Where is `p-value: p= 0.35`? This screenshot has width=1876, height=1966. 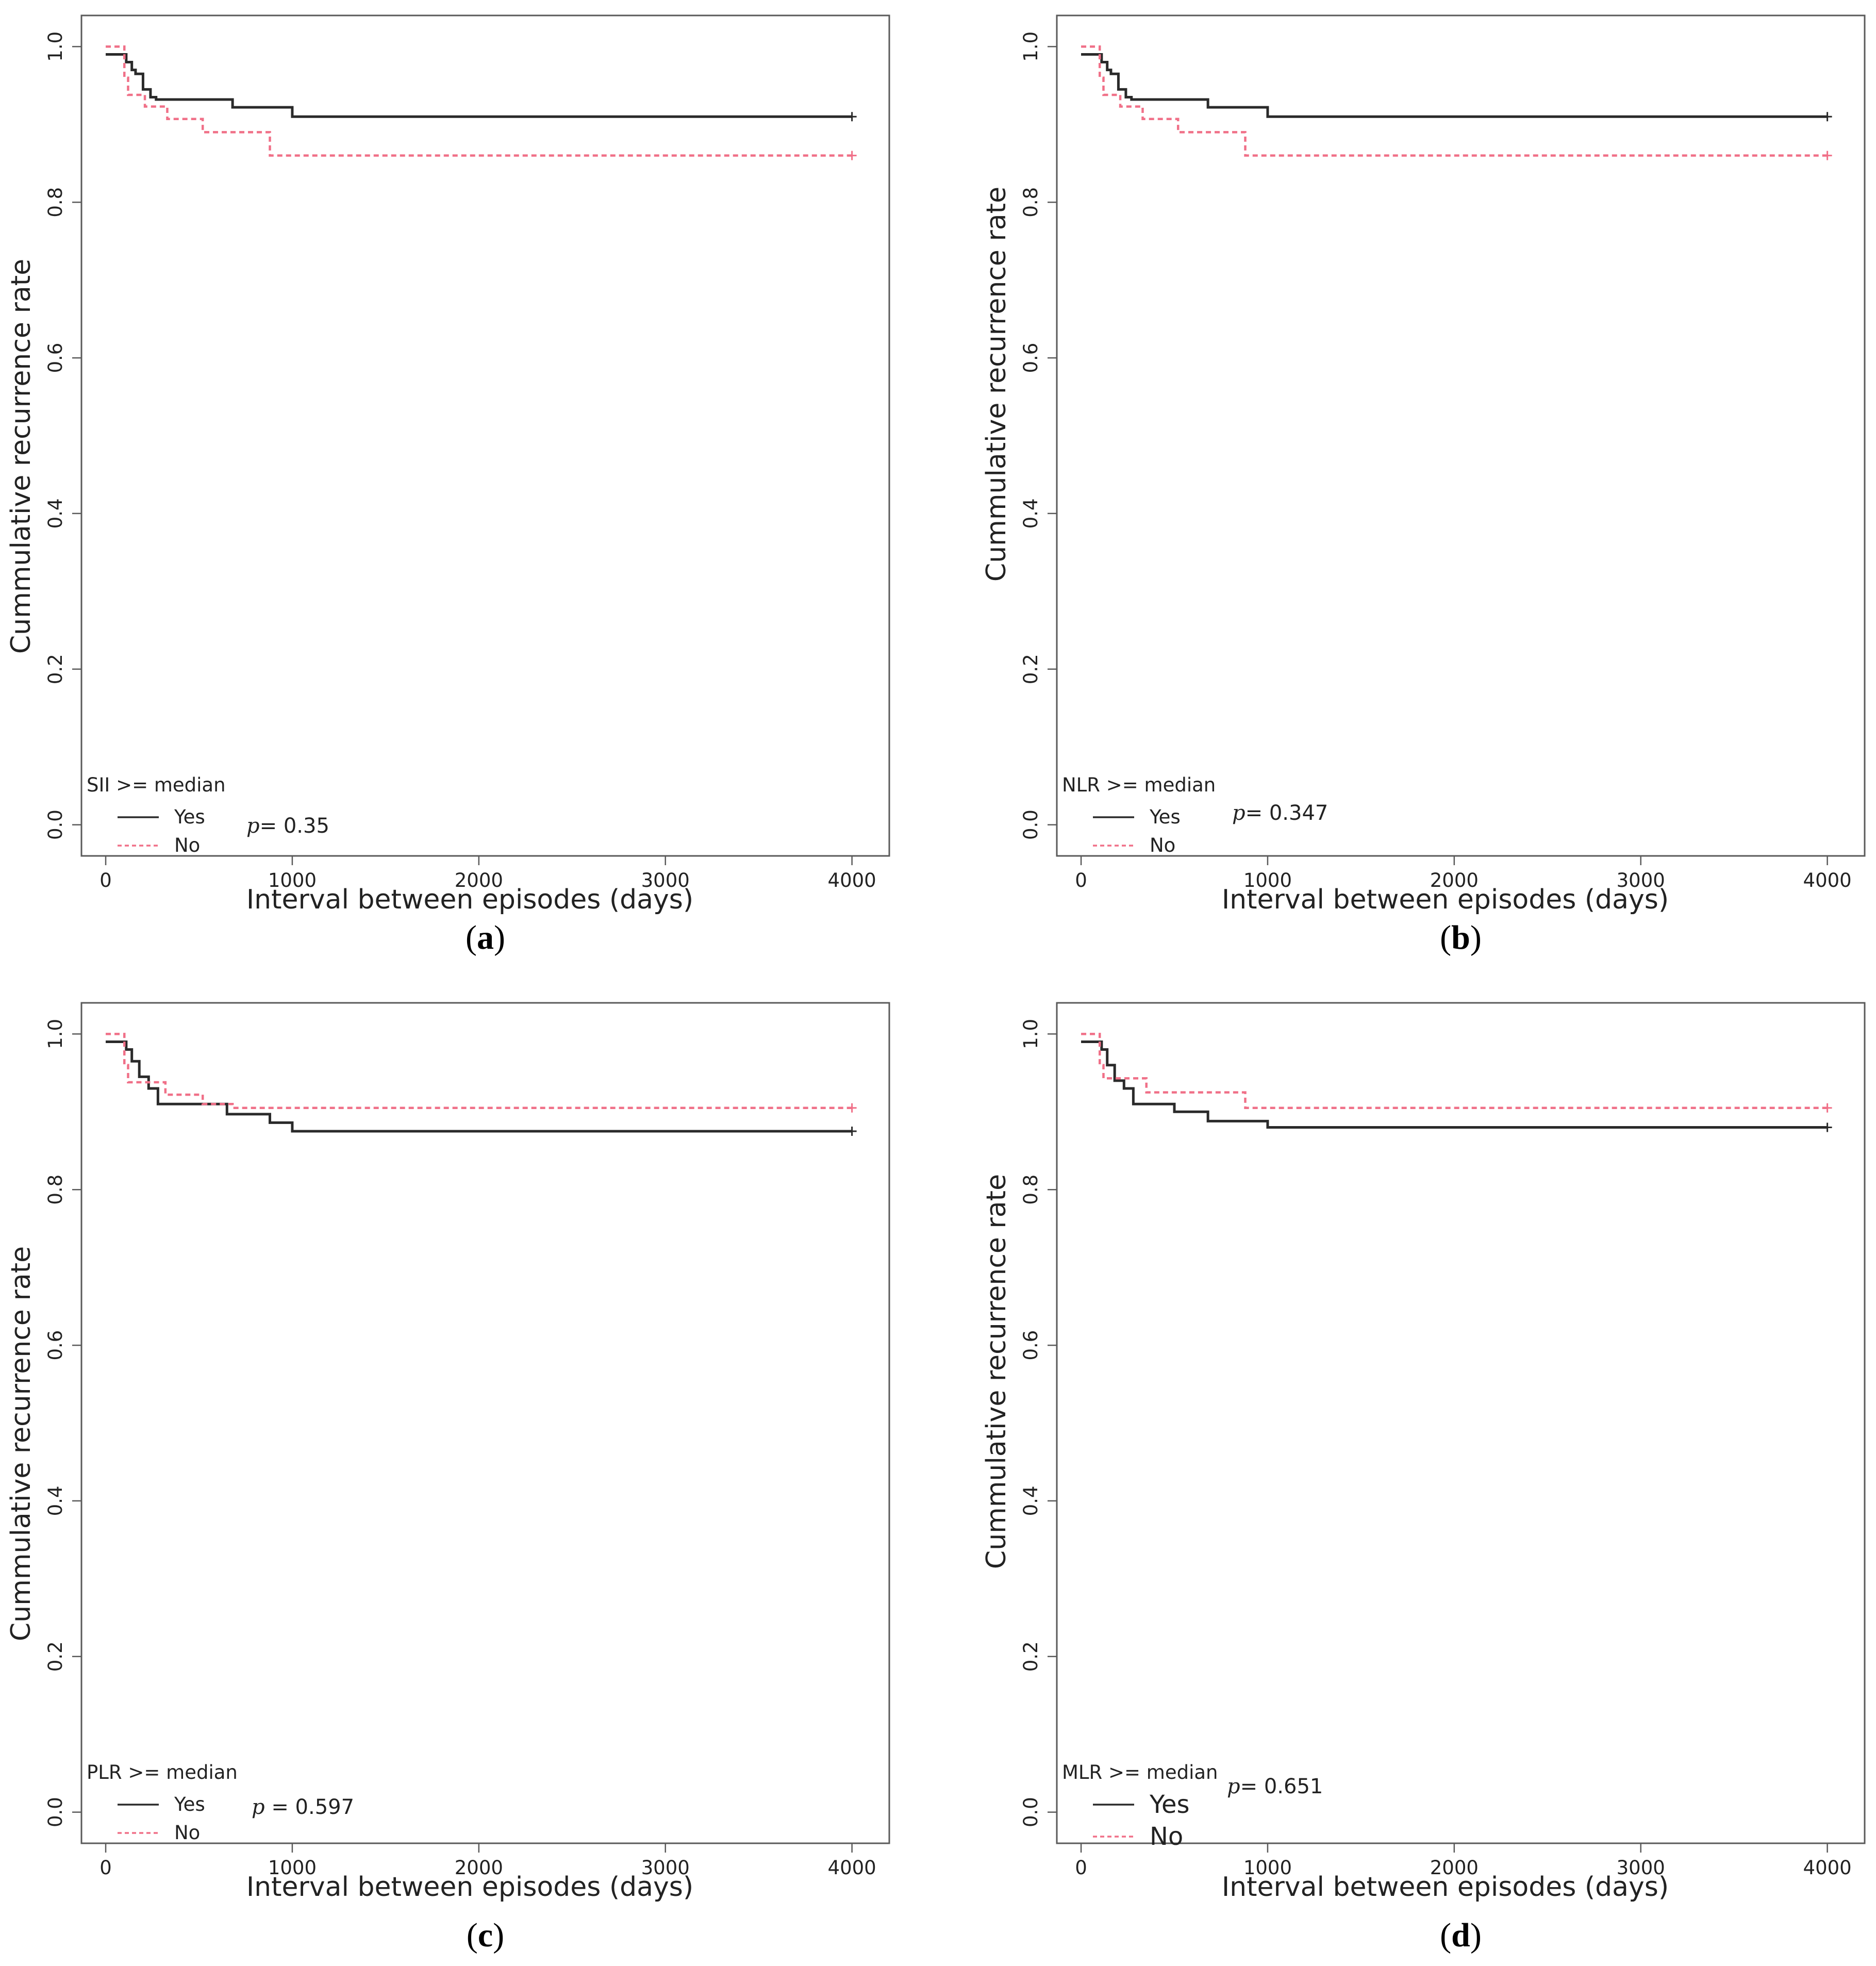
p-value: p= 0.35 is located at coordinates (287, 826).